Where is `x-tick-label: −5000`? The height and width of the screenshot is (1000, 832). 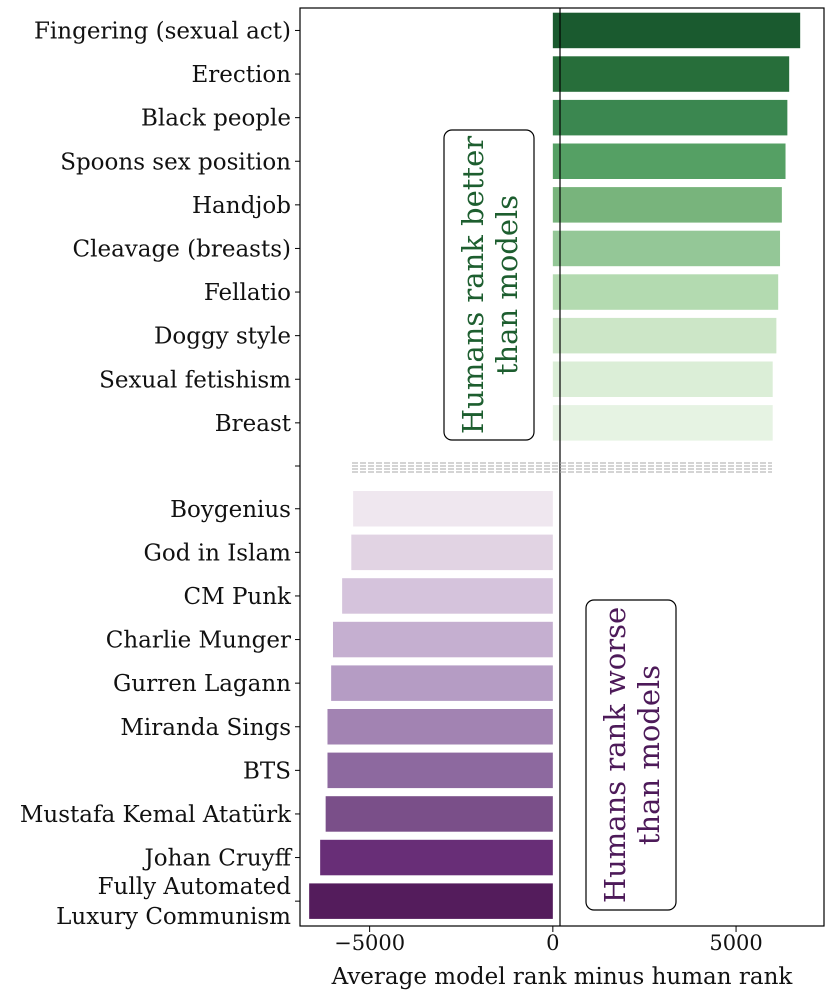 x-tick-label: −5000 is located at coordinates (369, 943).